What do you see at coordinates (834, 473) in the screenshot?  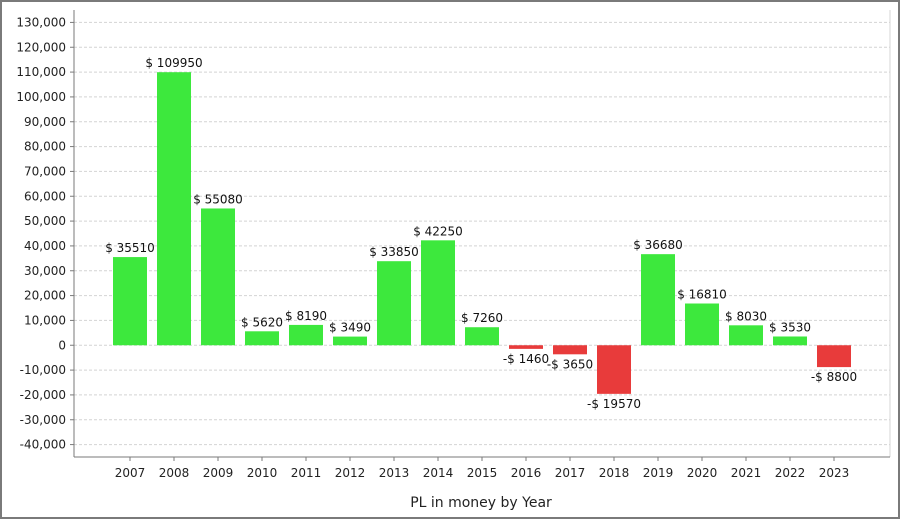 I see `x-tick-label: 2023` at bounding box center [834, 473].